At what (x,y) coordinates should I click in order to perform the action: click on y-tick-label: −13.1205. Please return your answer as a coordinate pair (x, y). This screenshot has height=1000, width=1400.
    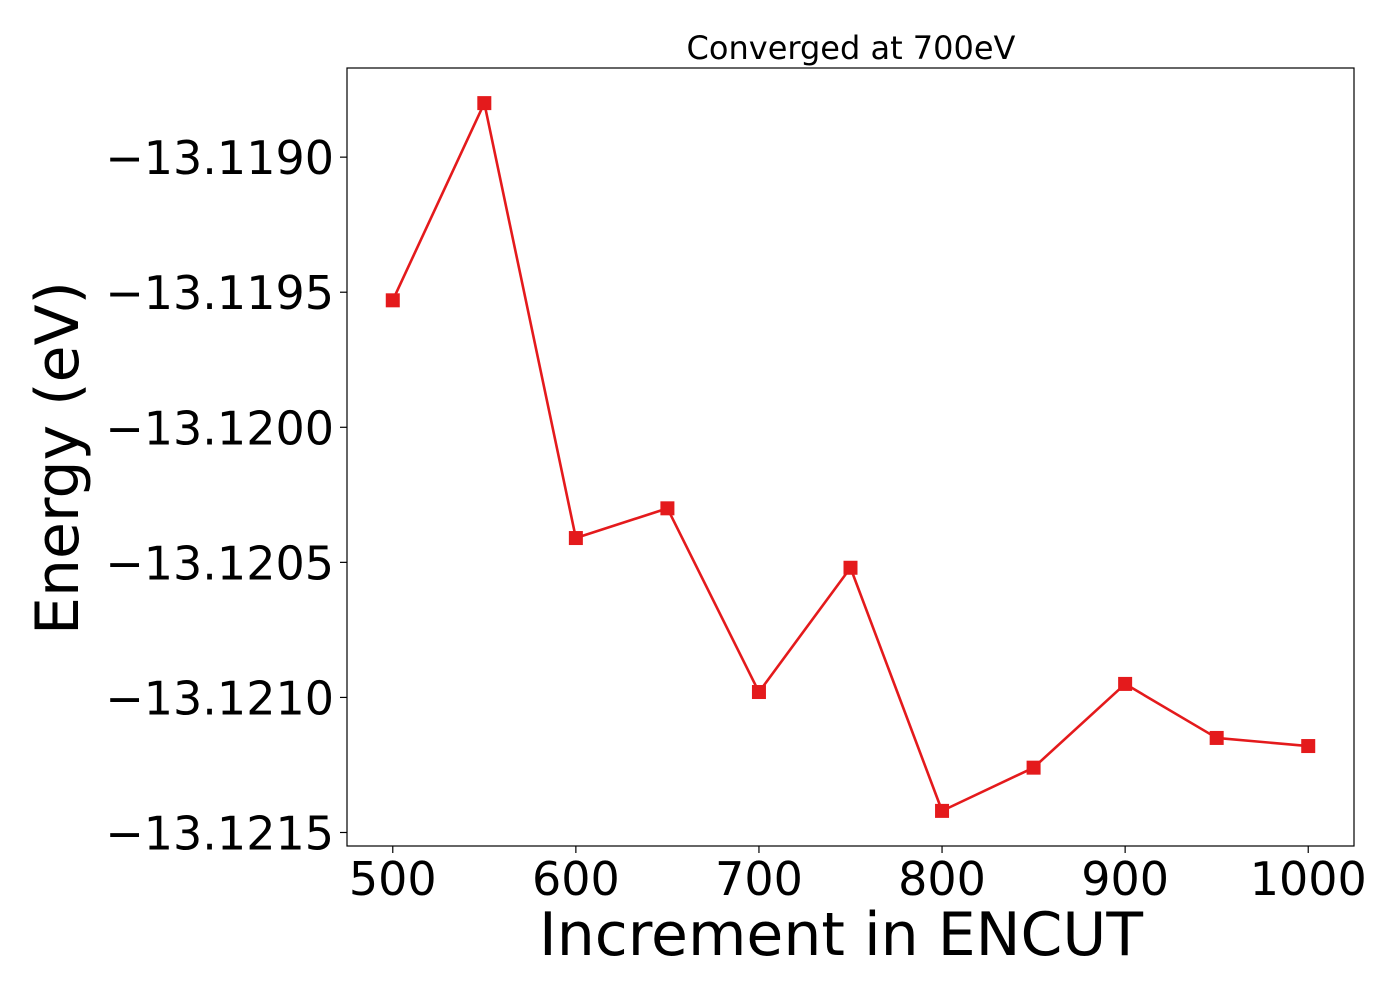
    Looking at the image, I should click on (219, 563).